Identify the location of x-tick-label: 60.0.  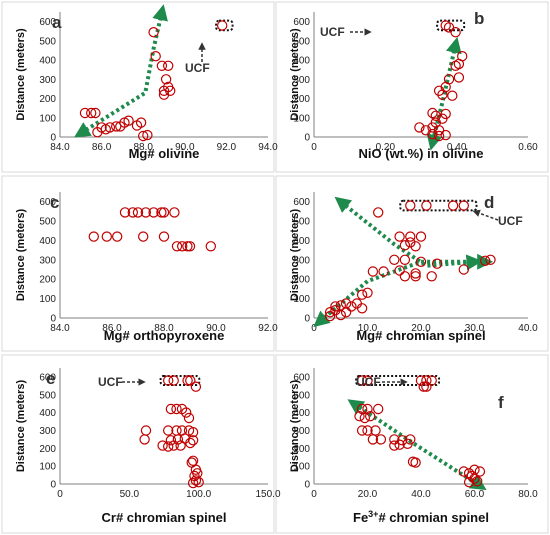
(475, 494).